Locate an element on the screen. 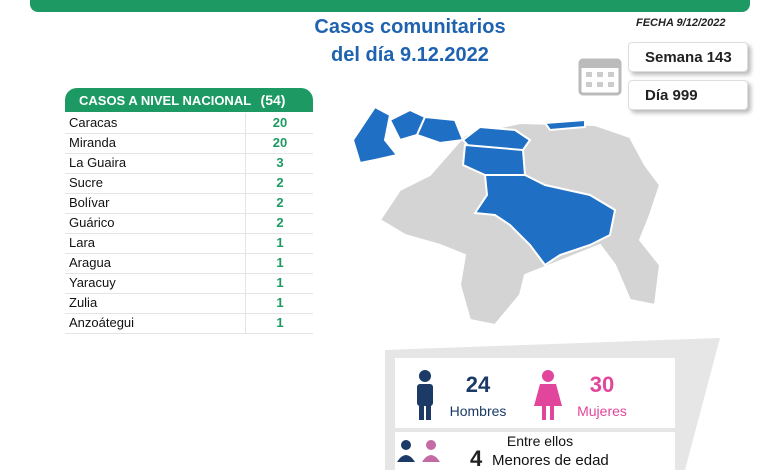  top-banner is located at coordinates (390, 6).